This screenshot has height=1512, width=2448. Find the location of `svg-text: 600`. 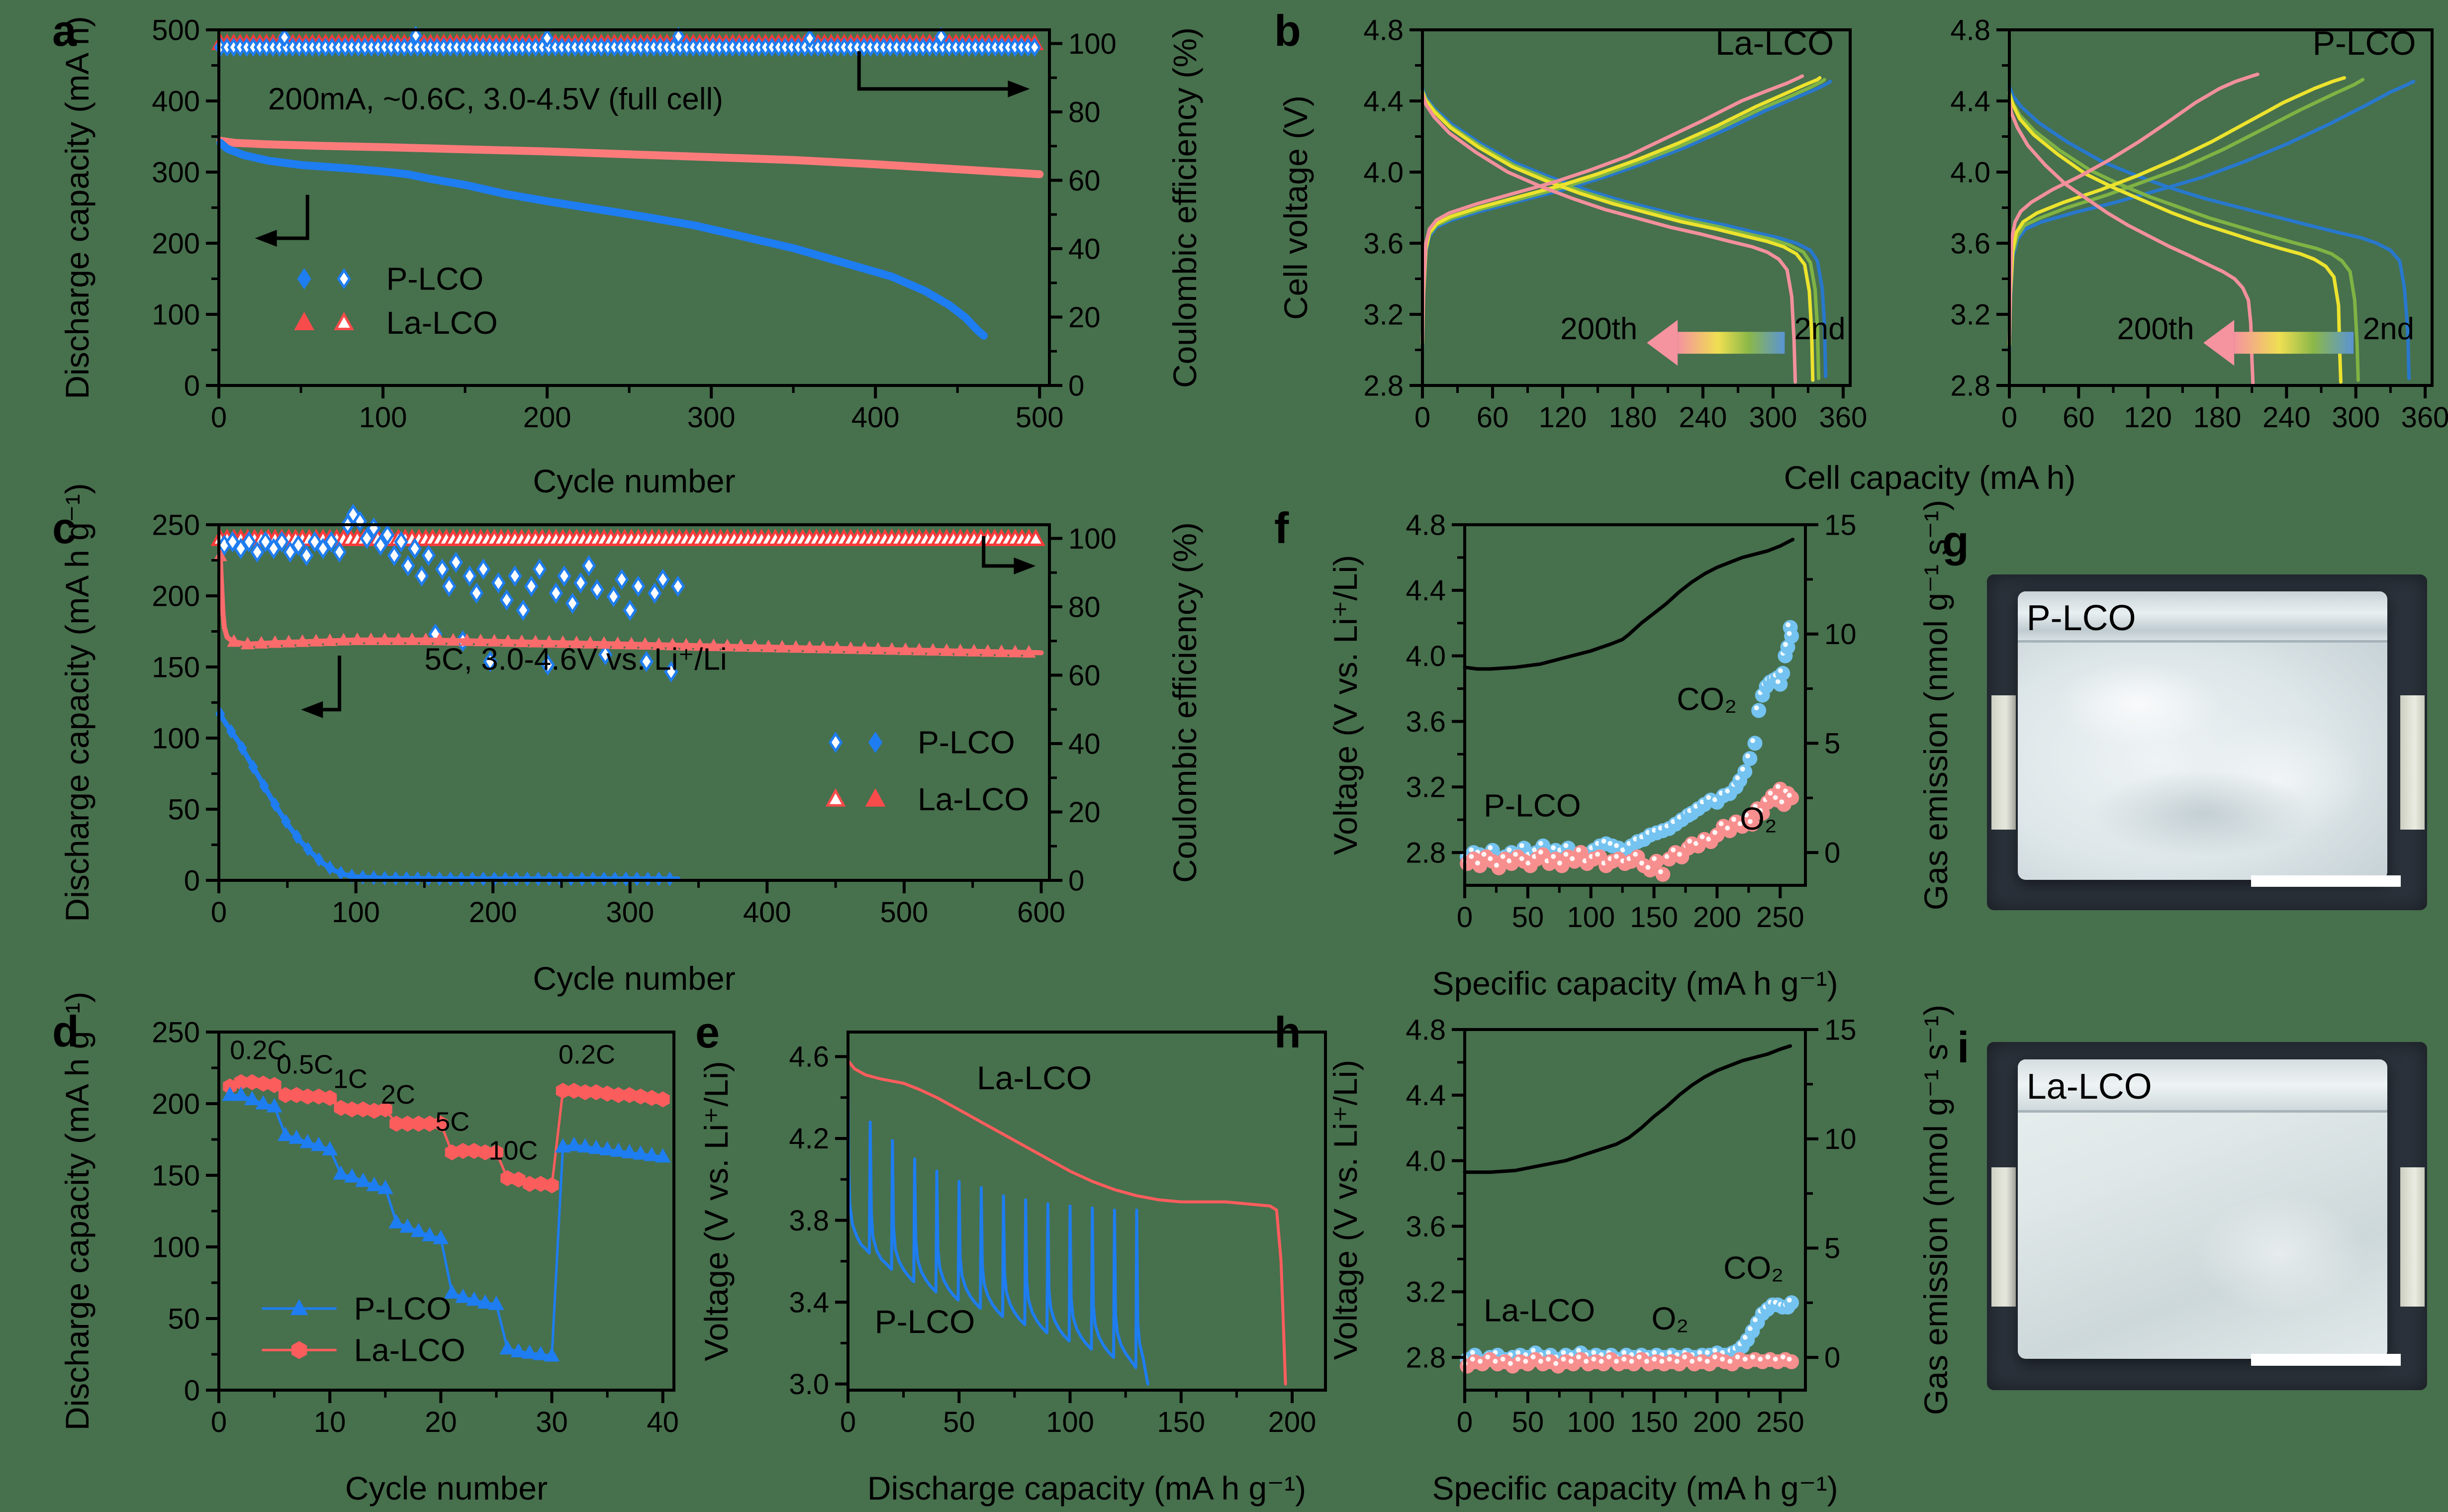

svg-text: 600 is located at coordinates (1041, 912).